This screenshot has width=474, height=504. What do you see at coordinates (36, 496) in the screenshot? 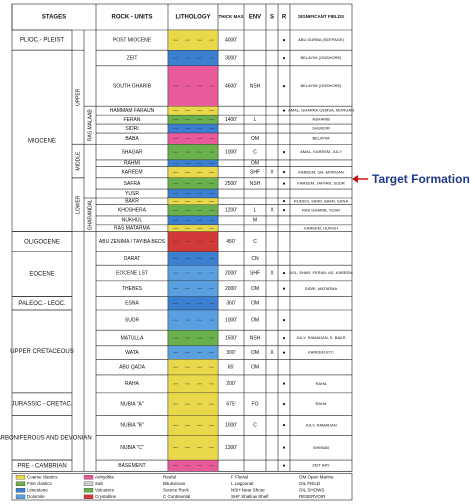
I see `legend-label: Dolomite` at bounding box center [36, 496].